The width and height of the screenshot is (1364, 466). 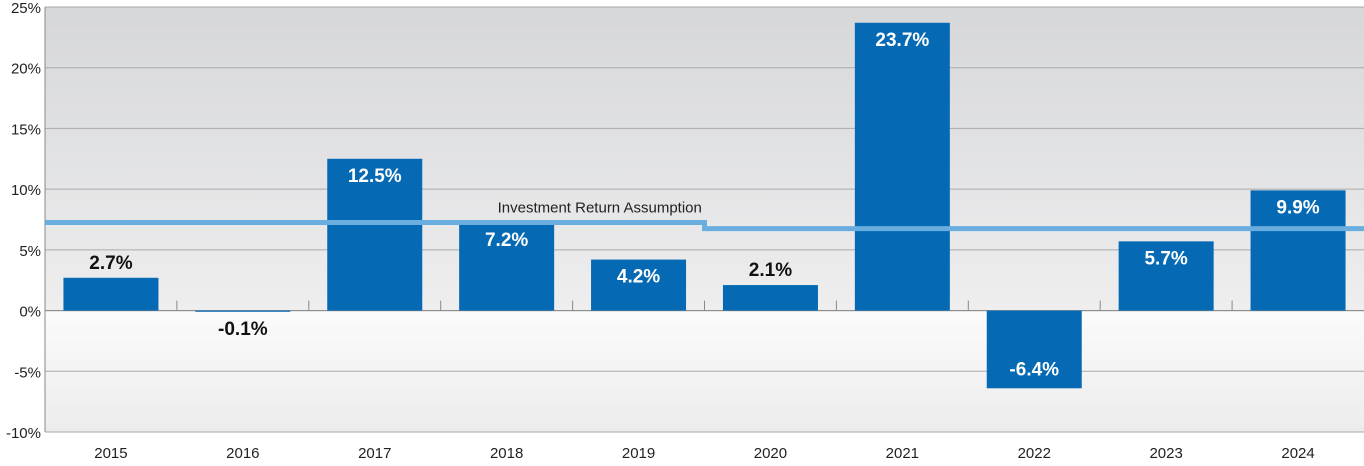 I want to click on y-tick-label: 20%, so click(x=26, y=69).